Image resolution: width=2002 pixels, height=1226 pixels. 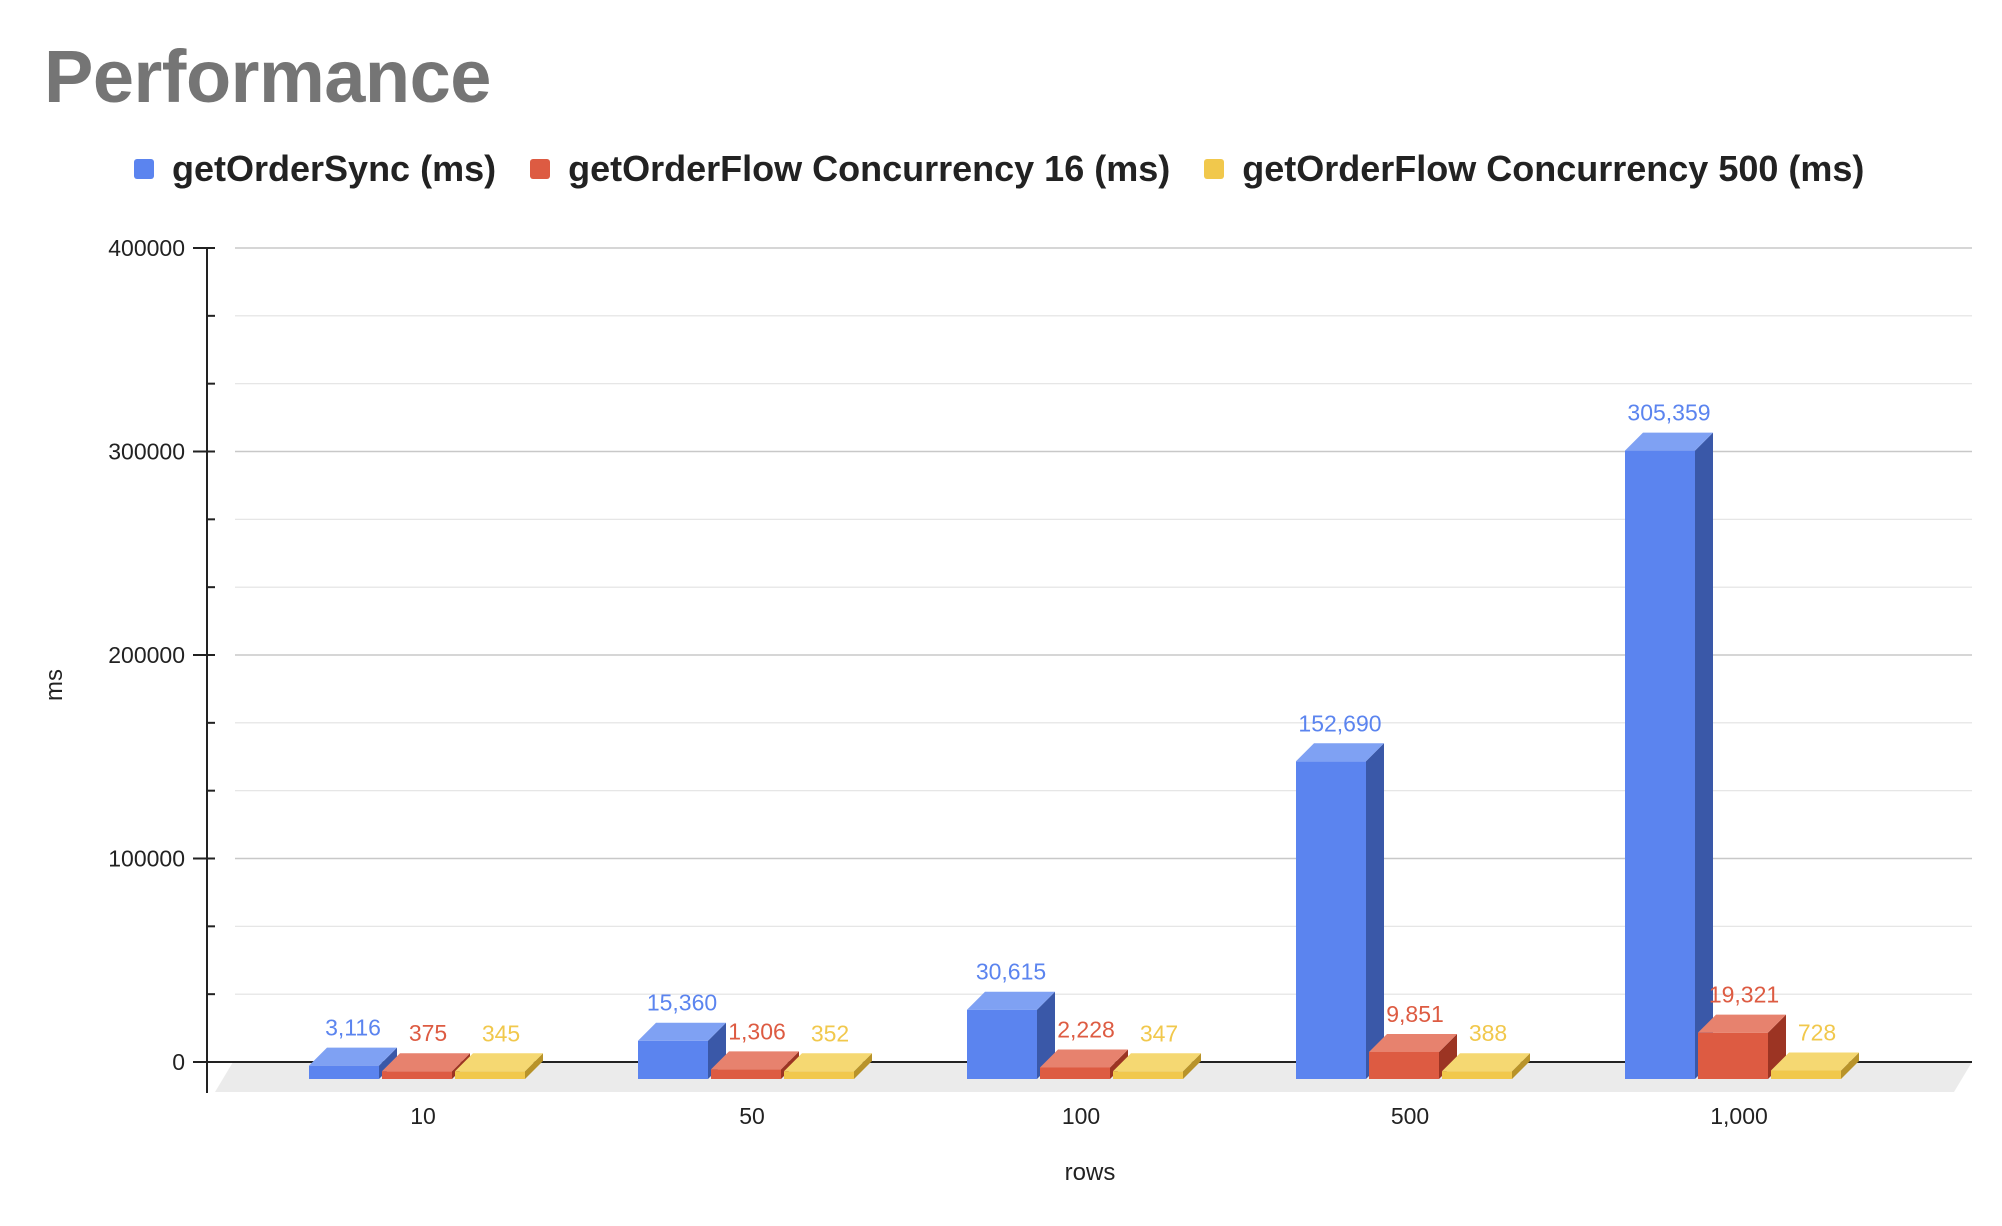 I want to click on x-tick-label: 1,000, so click(x=1739, y=1116).